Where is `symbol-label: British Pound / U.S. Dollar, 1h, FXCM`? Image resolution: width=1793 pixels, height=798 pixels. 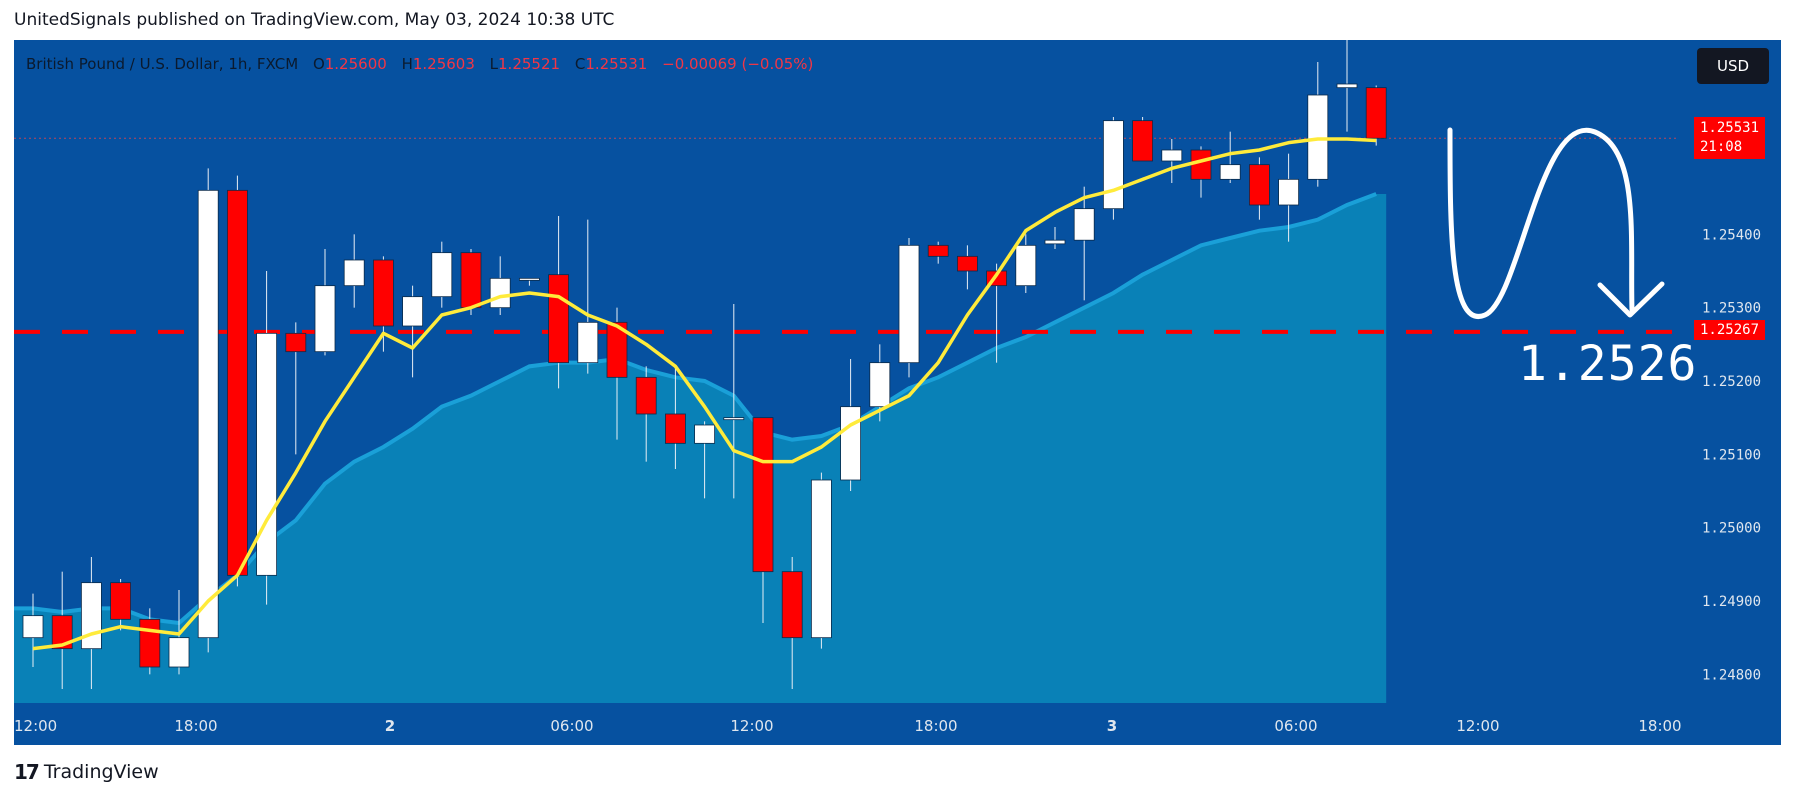 symbol-label: British Pound / U.S. Dollar, 1h, FXCM is located at coordinates (162, 64).